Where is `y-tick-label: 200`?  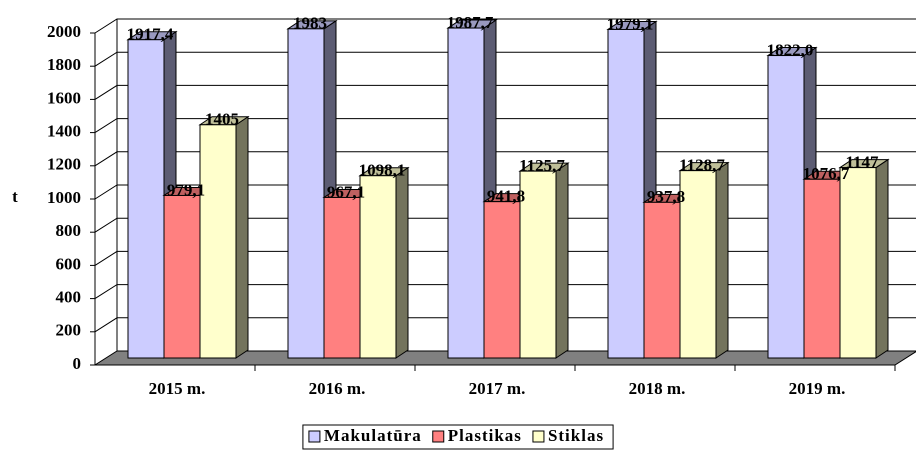
y-tick-label: 200 is located at coordinates (69, 330).